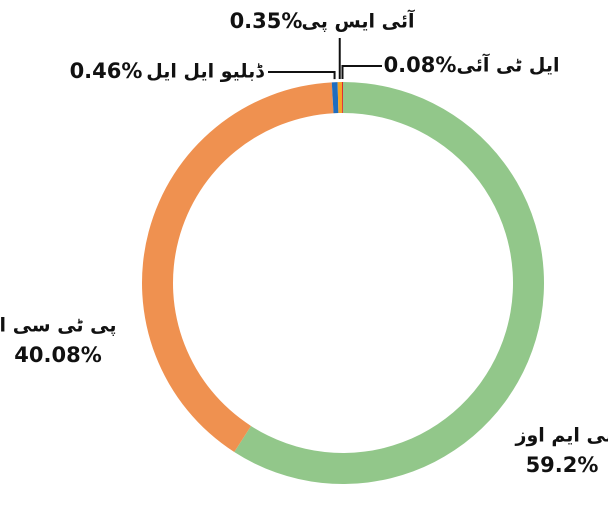  Describe the element at coordinates (562, 465) in the screenshot. I see `value-label: 59.2%` at that location.